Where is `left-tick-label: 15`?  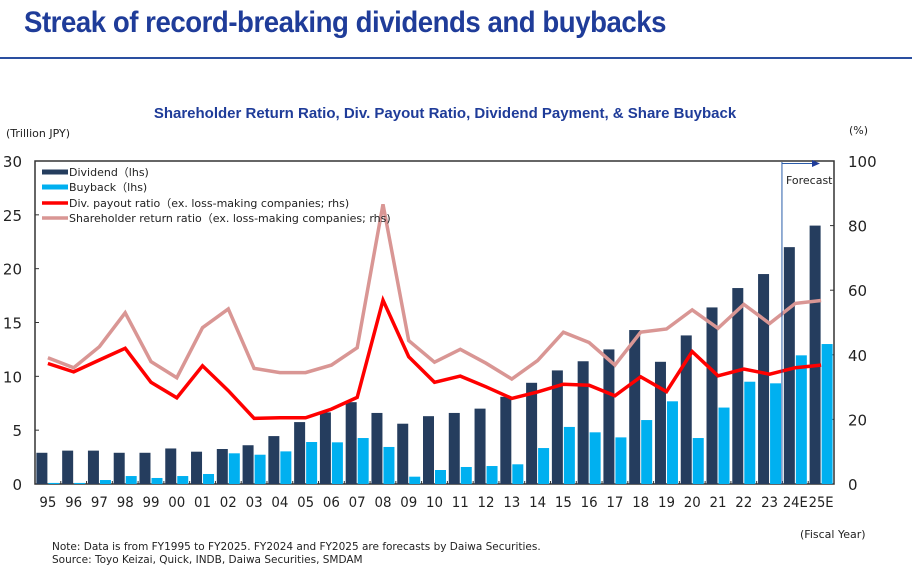
left-tick-label: 15 is located at coordinates (12, 324).